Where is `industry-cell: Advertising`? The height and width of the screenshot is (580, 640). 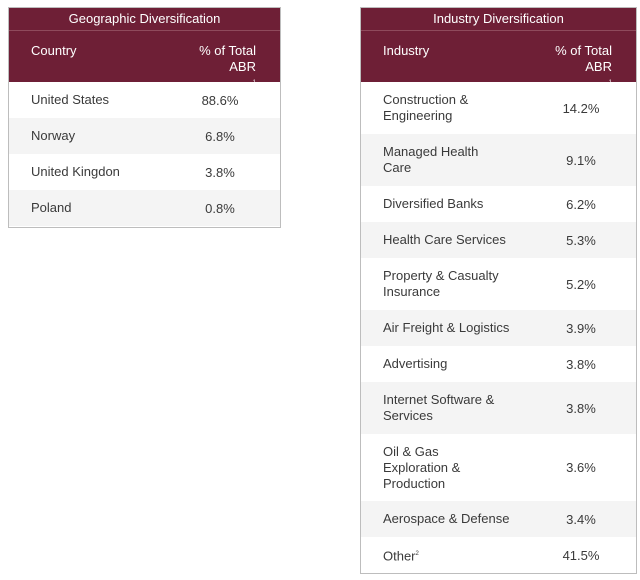 industry-cell: Advertising is located at coordinates (415, 363).